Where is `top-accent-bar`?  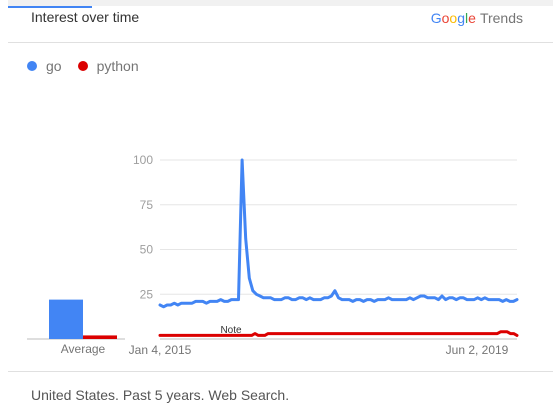
top-accent-bar is located at coordinates (50, 7).